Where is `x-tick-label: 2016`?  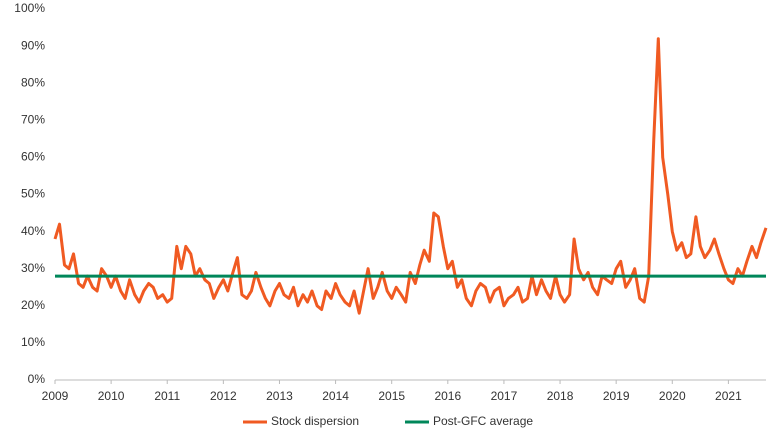
x-tick-label: 2016 is located at coordinates (447, 396).